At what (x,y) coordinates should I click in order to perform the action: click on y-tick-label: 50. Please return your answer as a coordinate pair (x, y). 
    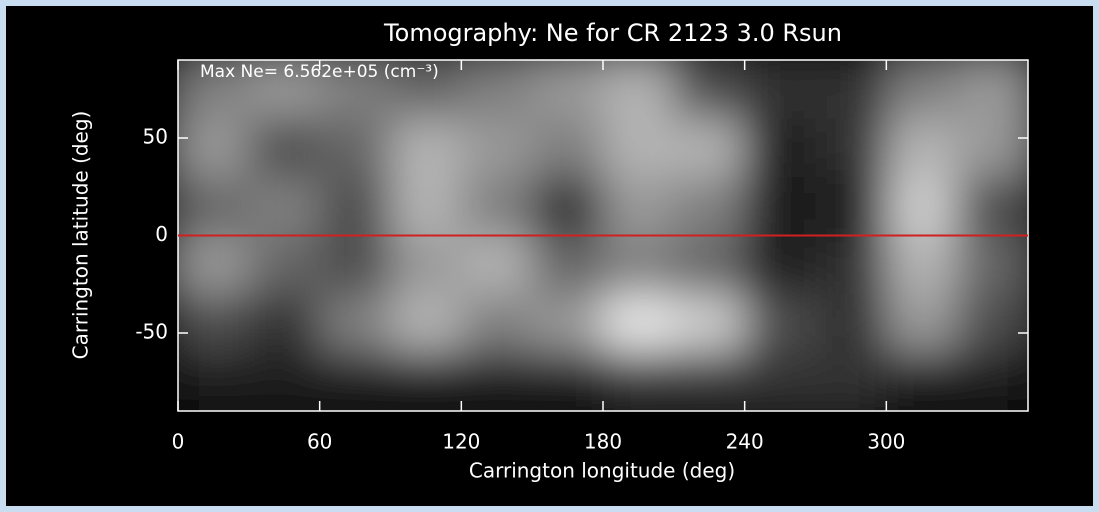
    Looking at the image, I should click on (155, 137).